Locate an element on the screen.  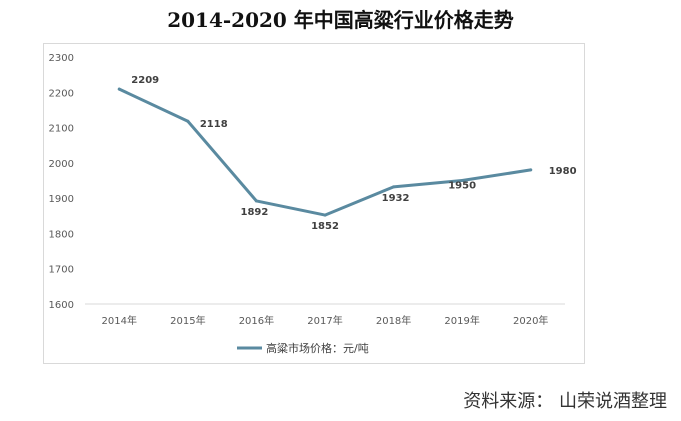
x-tick-label-3: 2017年 is located at coordinates (324, 320).